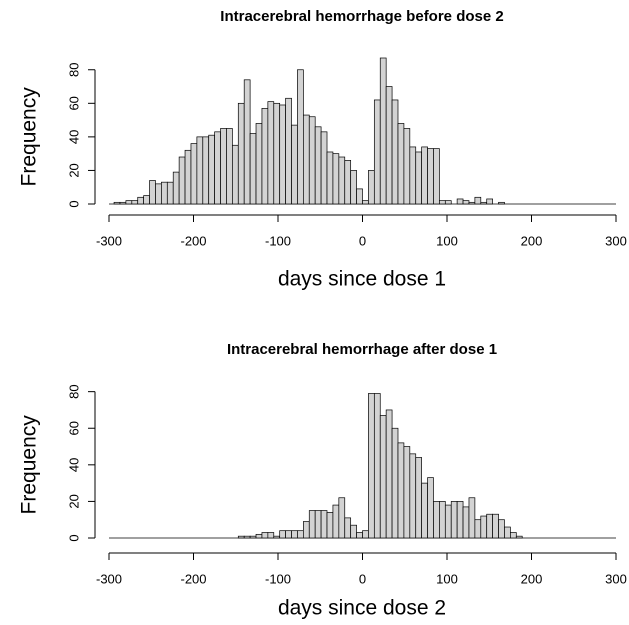  What do you see at coordinates (532, 578) in the screenshot?
I see `x-tick-label: 200` at bounding box center [532, 578].